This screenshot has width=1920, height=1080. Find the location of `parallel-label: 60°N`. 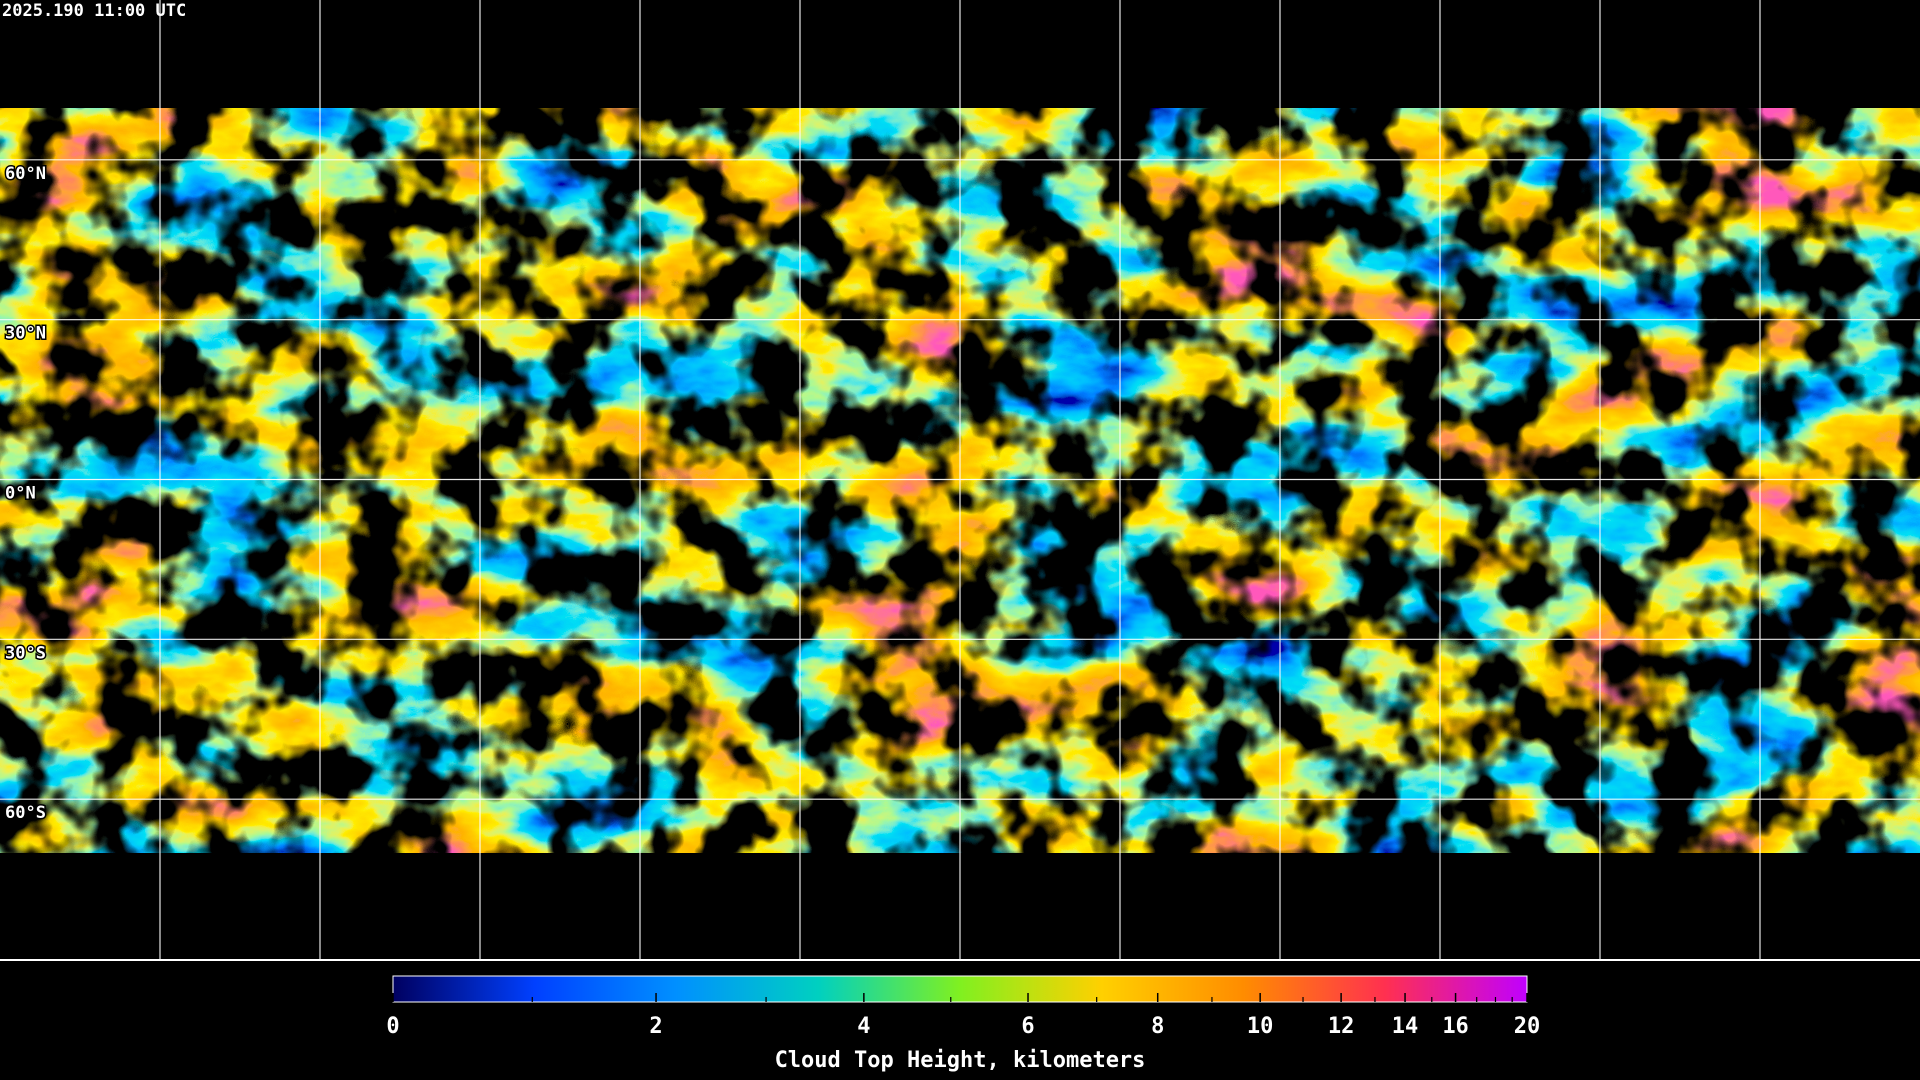

parallel-label: 60°N is located at coordinates (25, 174).